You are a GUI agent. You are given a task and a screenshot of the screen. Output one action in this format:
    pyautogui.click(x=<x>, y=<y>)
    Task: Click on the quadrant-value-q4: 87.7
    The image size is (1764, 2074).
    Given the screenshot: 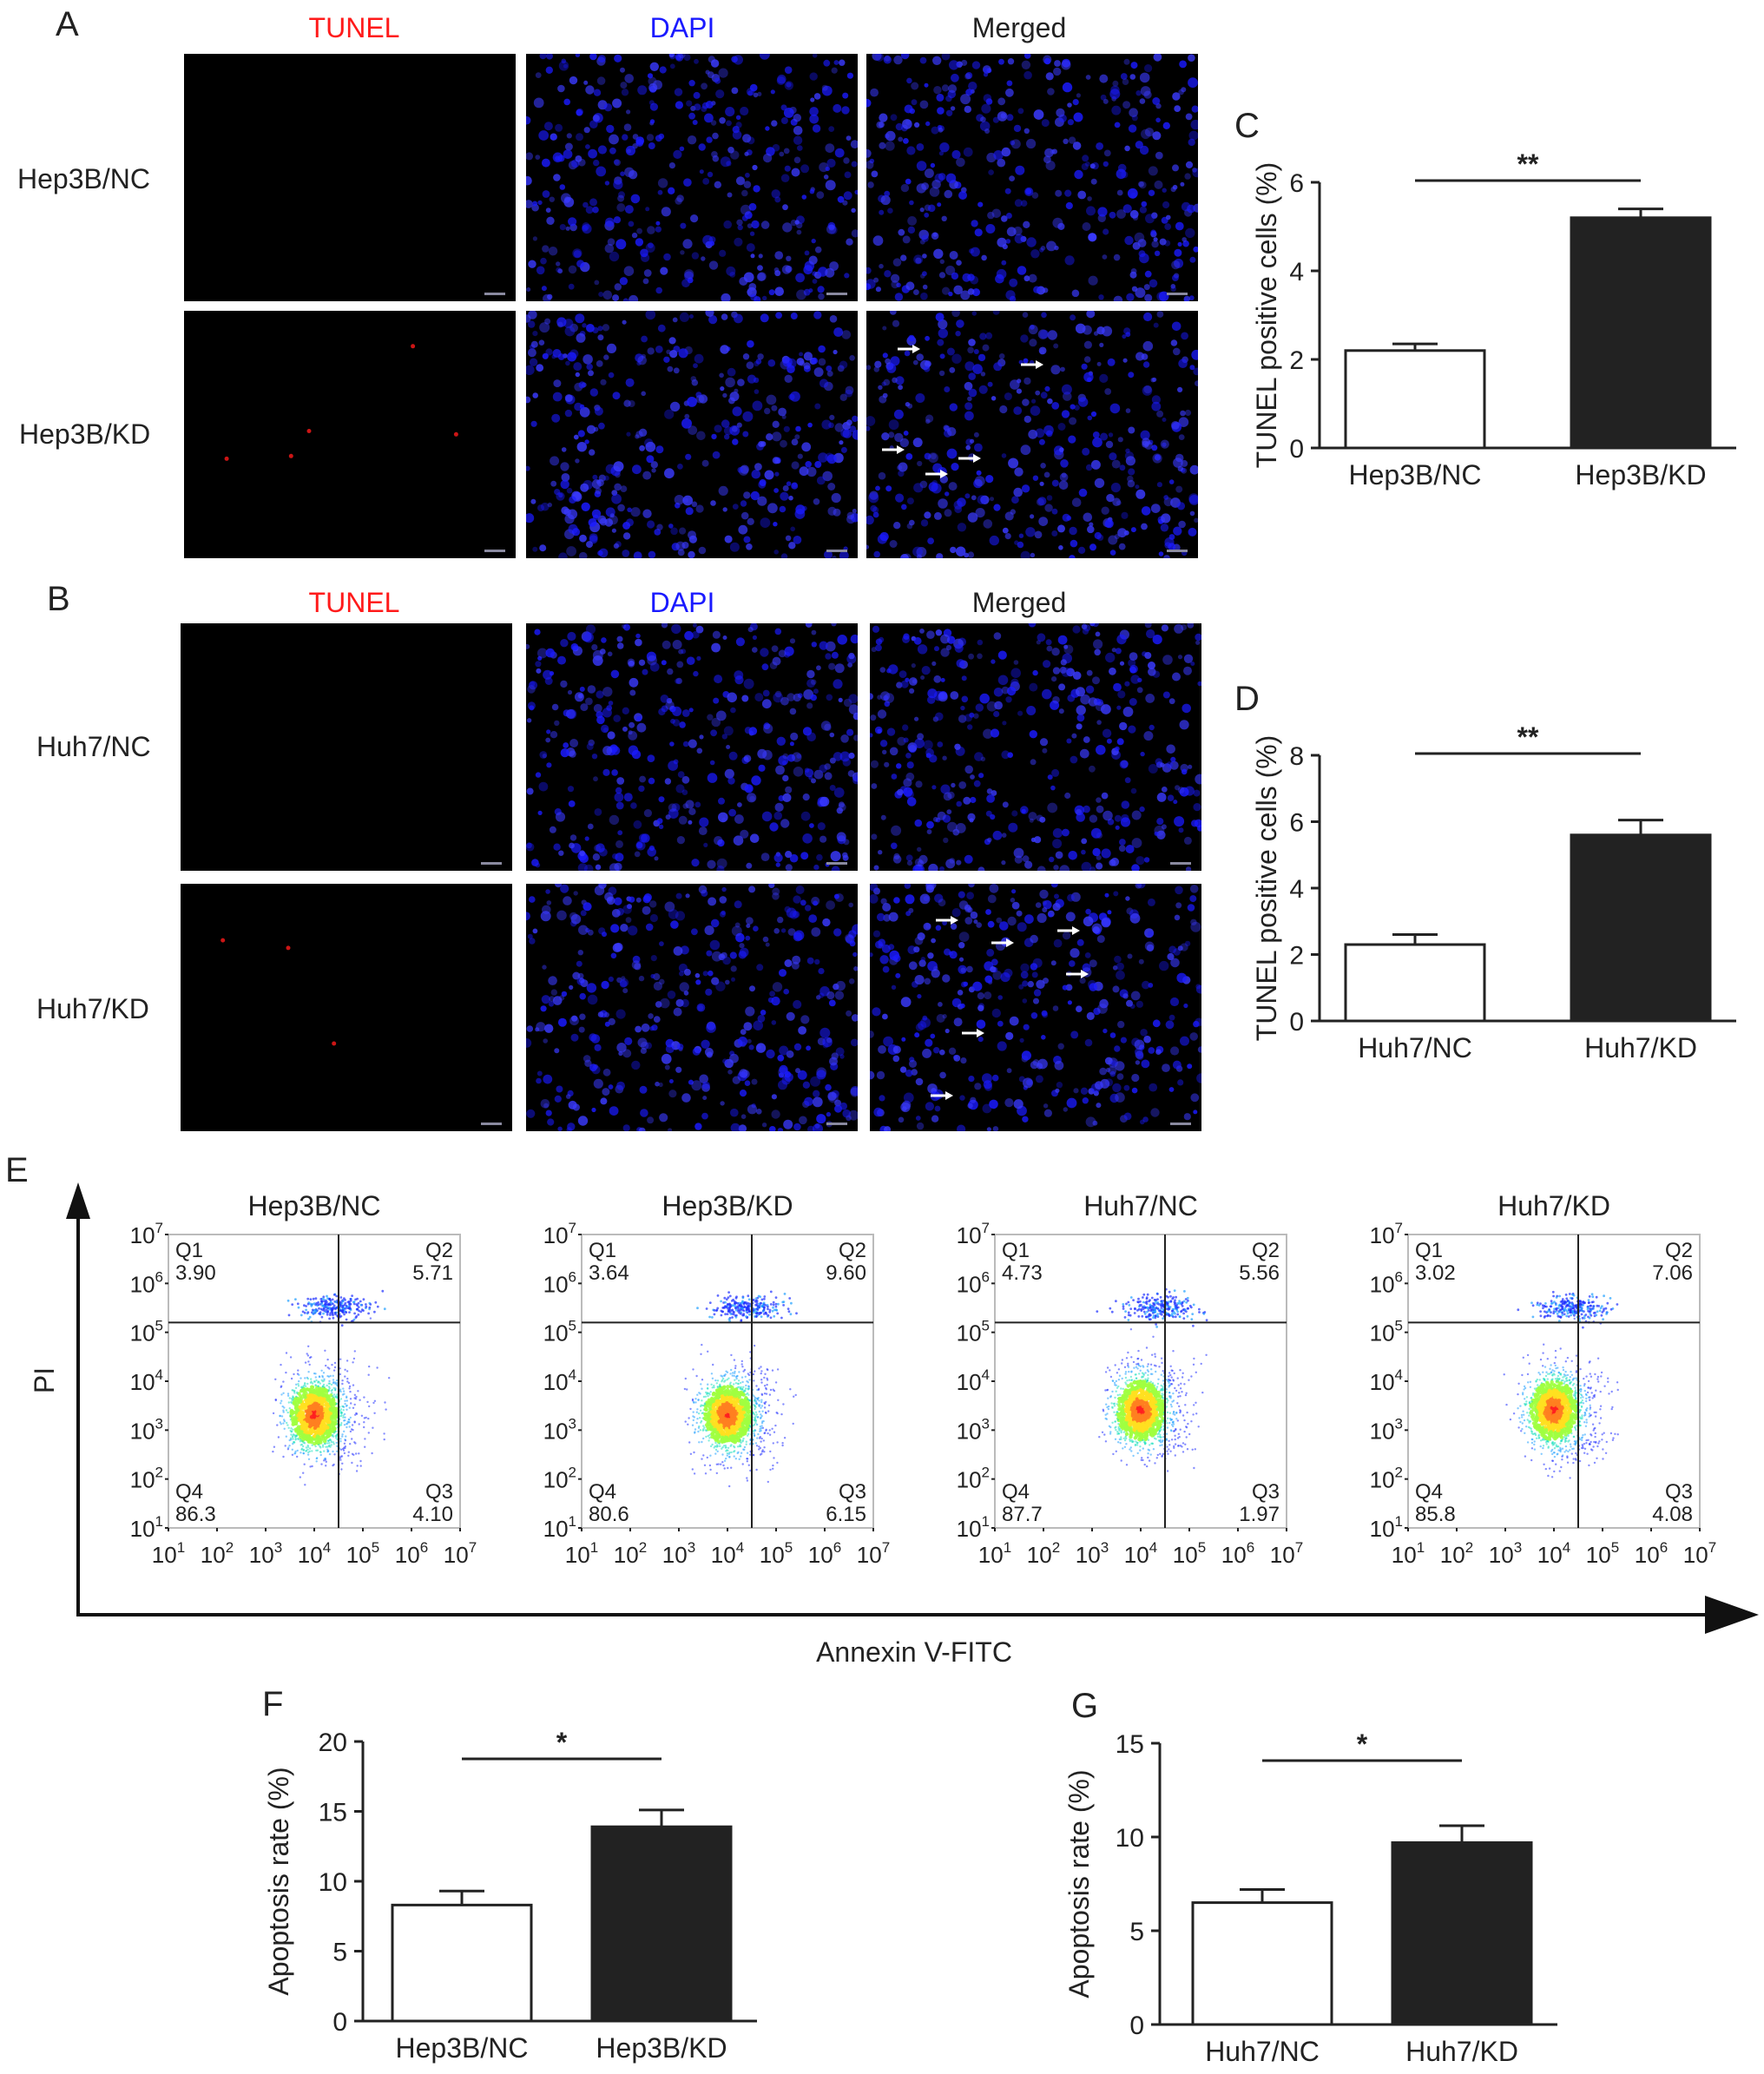 What is the action you would take?
    pyautogui.click(x=1022, y=1514)
    